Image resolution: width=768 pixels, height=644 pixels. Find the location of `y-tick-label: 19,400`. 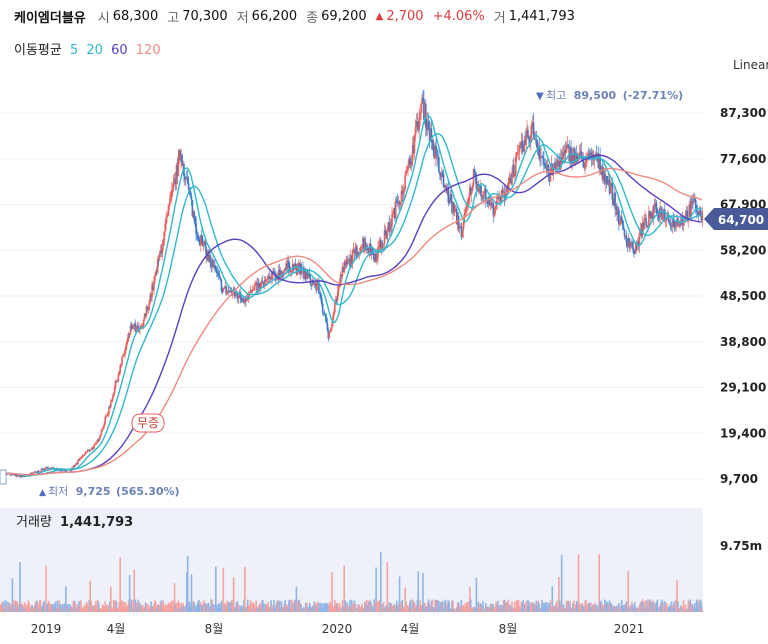

y-tick-label: 19,400 is located at coordinates (743, 433).